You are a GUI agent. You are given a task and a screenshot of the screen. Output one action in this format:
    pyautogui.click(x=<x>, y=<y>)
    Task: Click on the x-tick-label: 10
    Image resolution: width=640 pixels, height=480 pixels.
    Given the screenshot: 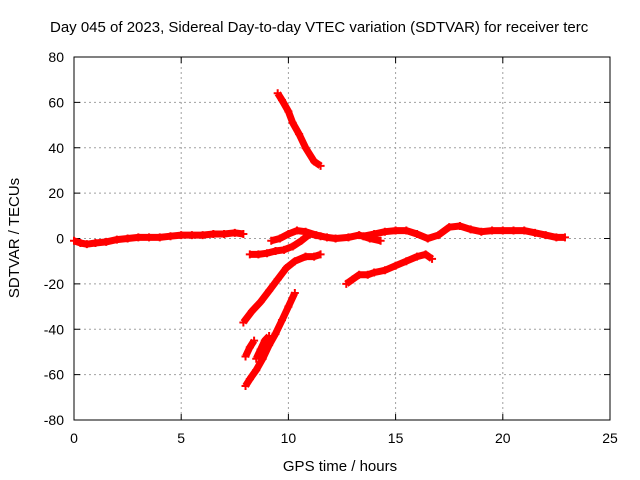 What is the action you would take?
    pyautogui.click(x=289, y=438)
    